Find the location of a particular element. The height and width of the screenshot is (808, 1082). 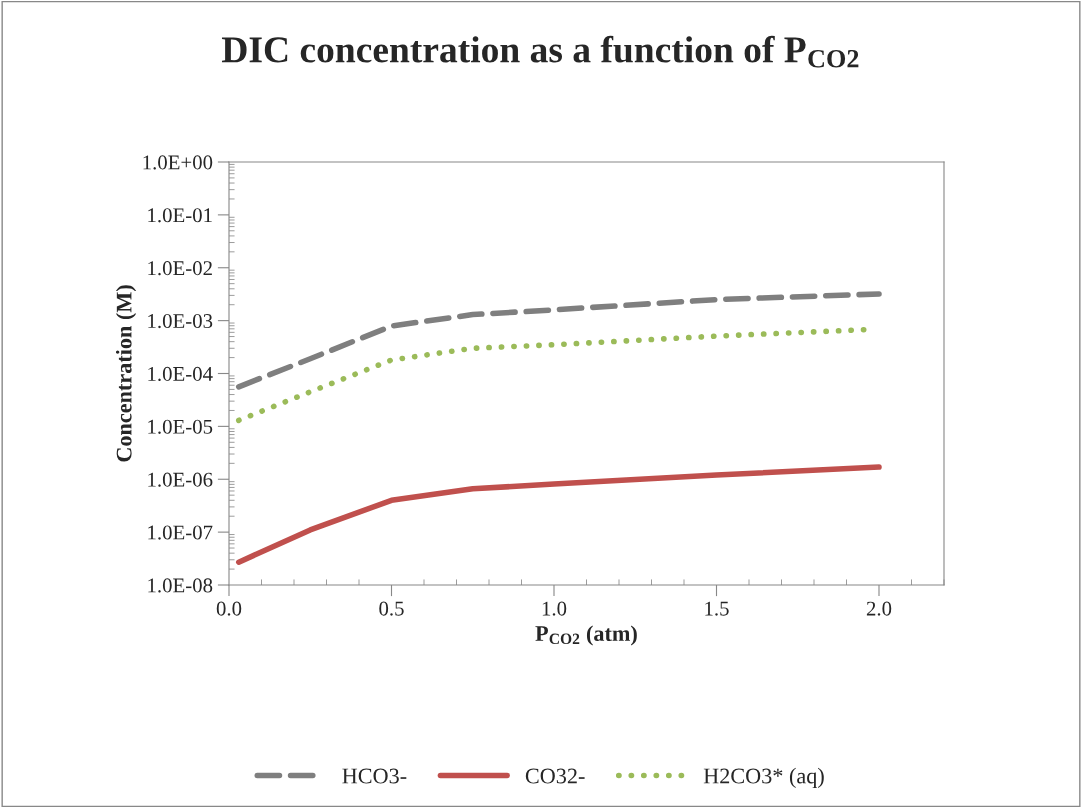

legend-label: CO32- is located at coordinates (555, 776).